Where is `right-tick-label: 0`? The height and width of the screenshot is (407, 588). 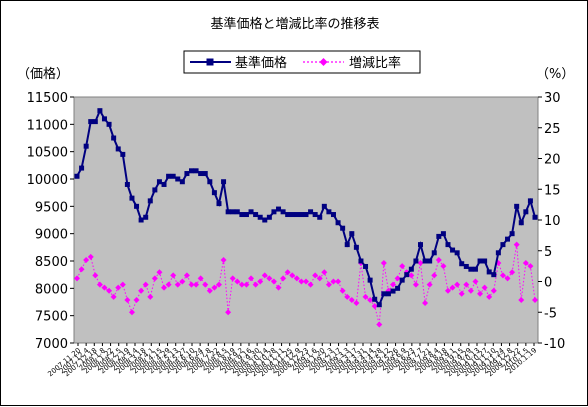 right-tick-label: 0 is located at coordinates (548, 283).